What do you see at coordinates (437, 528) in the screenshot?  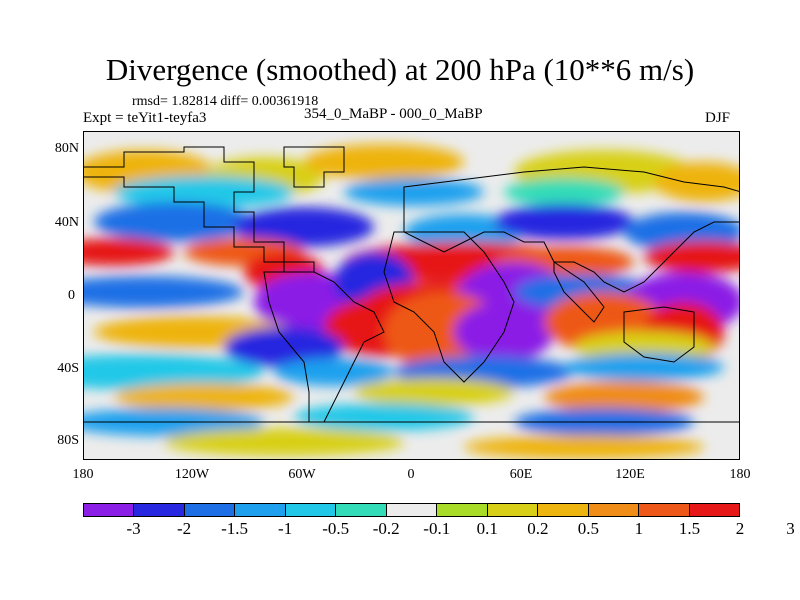 I see `colorbar-label-6: -0.1` at bounding box center [437, 528].